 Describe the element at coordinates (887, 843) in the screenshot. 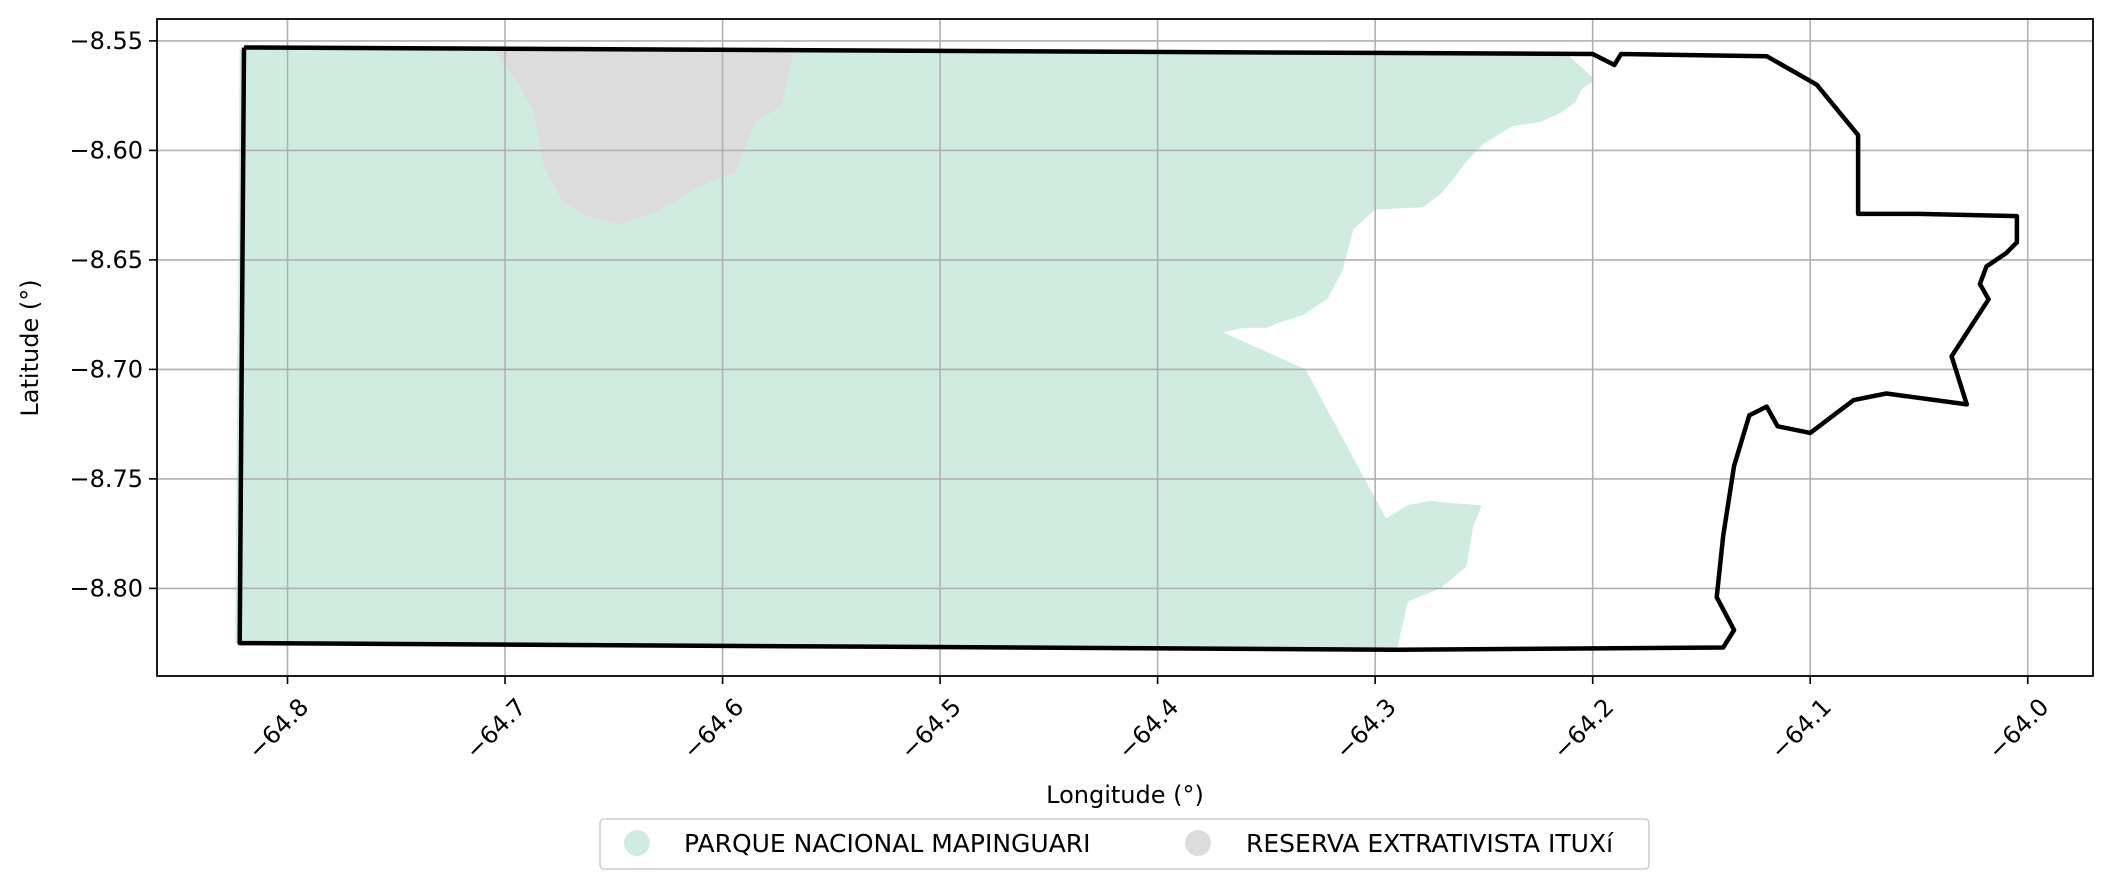

I see `legend-label-parque: PARQUE NACIONAL MAPINGUARI` at that location.